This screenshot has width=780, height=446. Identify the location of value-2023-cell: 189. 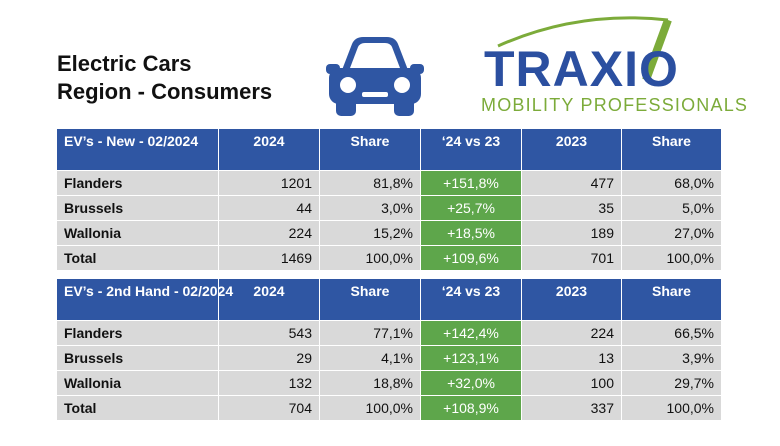
(571, 233).